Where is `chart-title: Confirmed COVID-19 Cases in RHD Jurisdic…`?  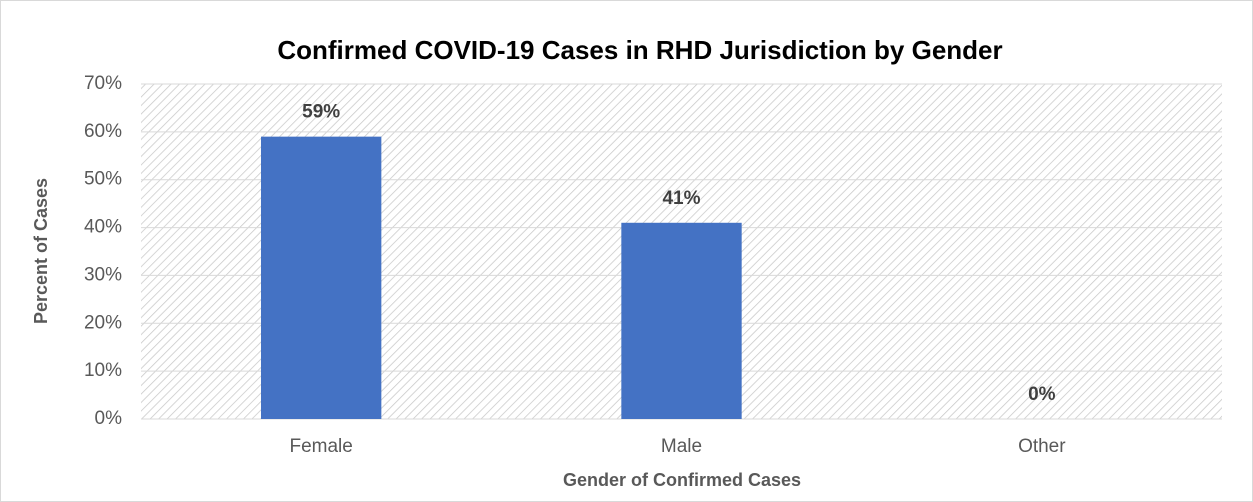
chart-title: Confirmed COVID-19 Cases in RHD Jurisdic… is located at coordinates (639, 50).